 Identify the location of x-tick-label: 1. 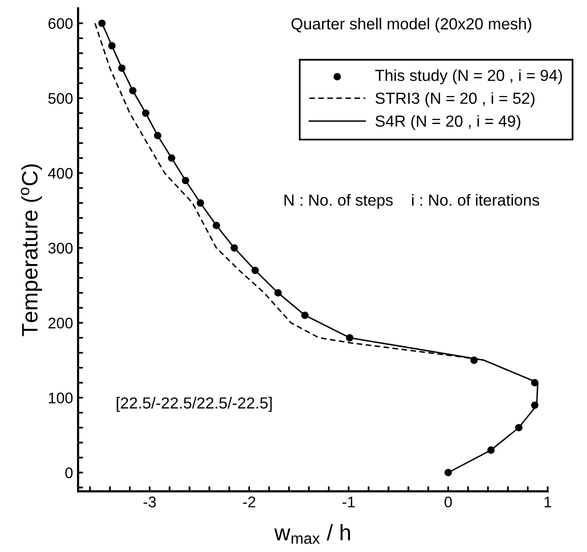
(548, 502).